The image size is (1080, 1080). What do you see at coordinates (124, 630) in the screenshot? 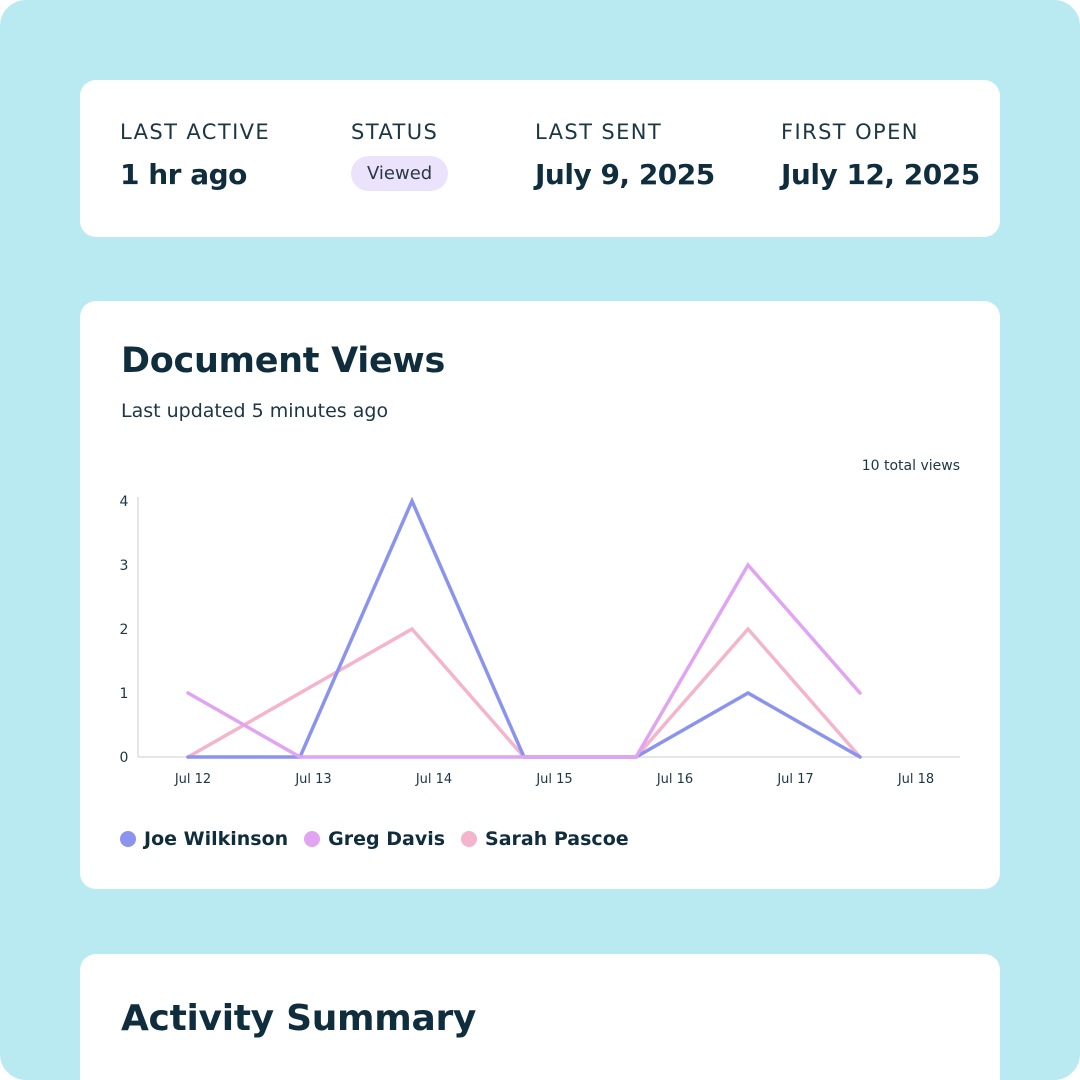
I see `y-tick-label: 2` at bounding box center [124, 630].